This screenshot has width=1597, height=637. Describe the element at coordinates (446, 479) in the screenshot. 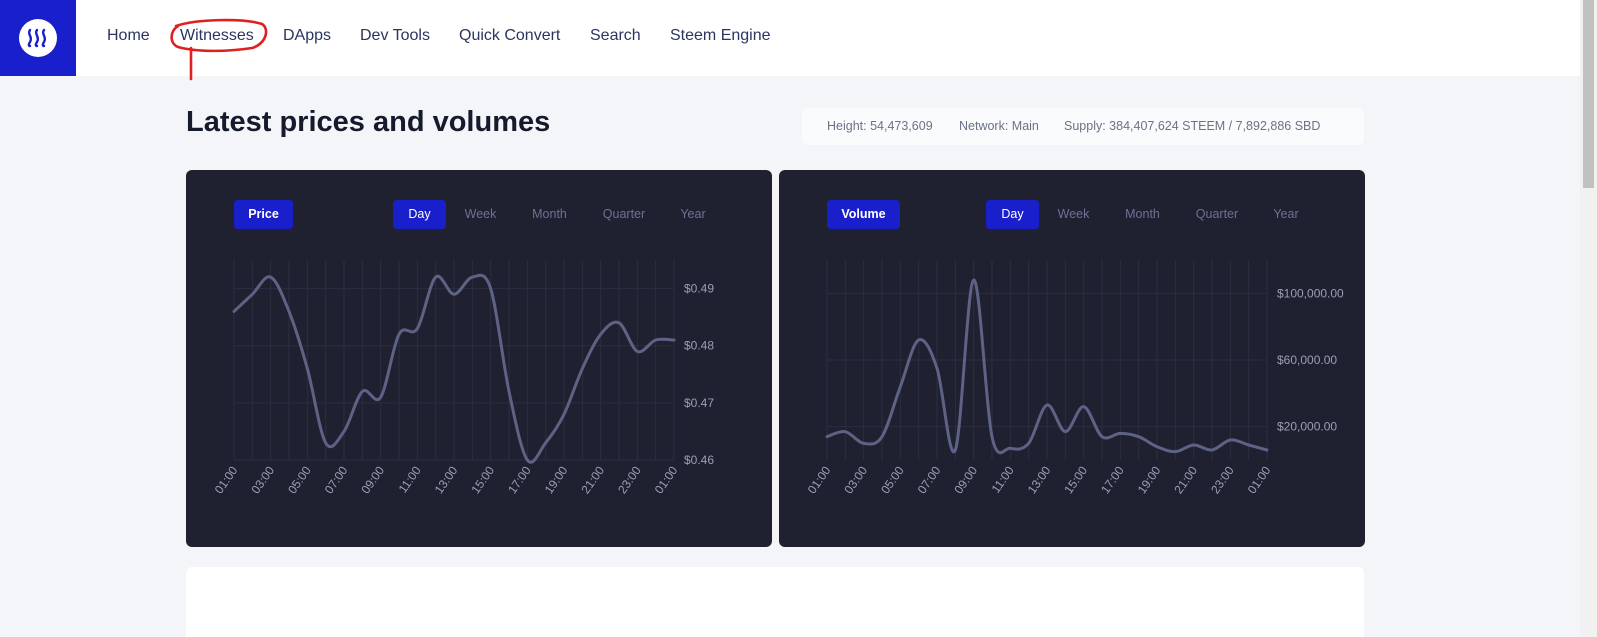

I see `price-x-tick-label: 13:00` at that location.